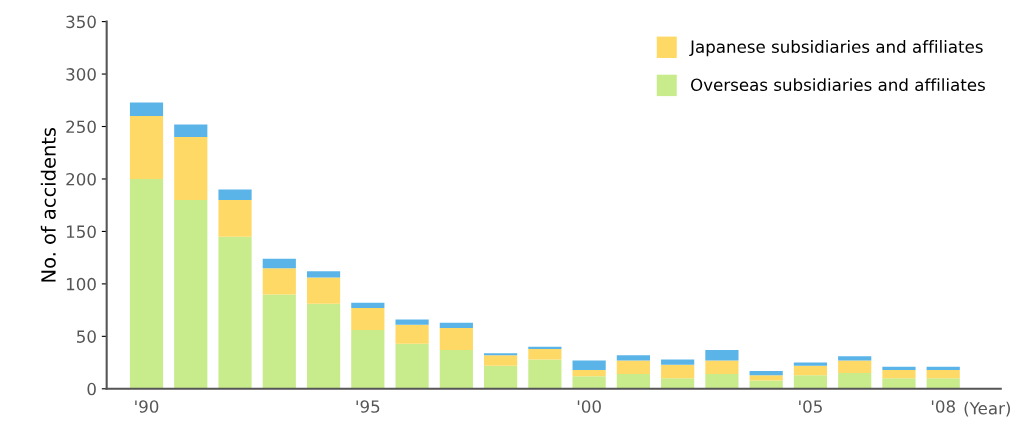 The height and width of the screenshot is (432, 1016). I want to click on legend-label: Japanese subsidiaries and affiliates, so click(836, 48).